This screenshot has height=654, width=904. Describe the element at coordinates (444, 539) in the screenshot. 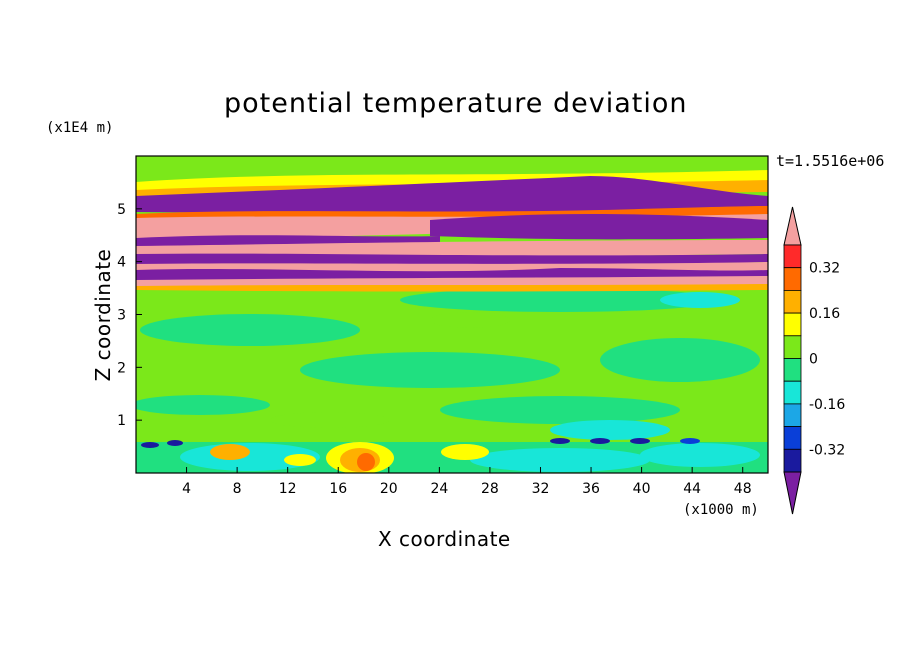

I see `x-axis-title: X coordinate` at that location.